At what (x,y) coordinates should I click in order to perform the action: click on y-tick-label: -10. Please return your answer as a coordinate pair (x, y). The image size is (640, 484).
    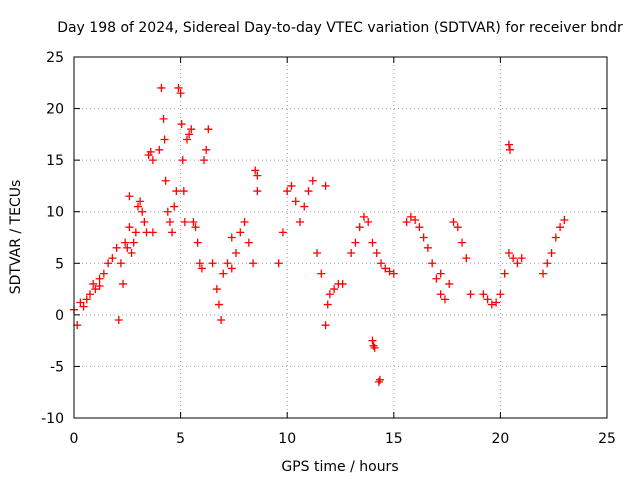
    Looking at the image, I should click on (52, 419).